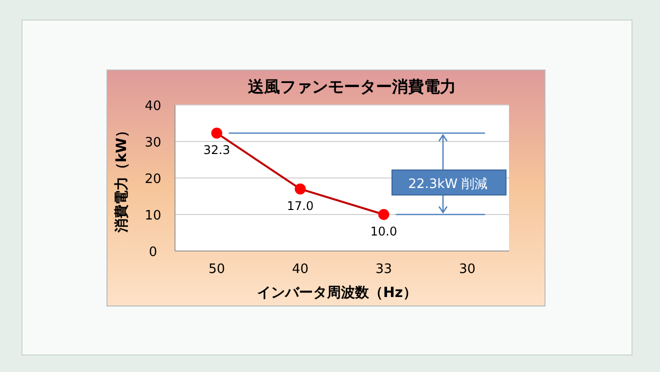  I want to click on y-tick-label: 20, so click(153, 179).